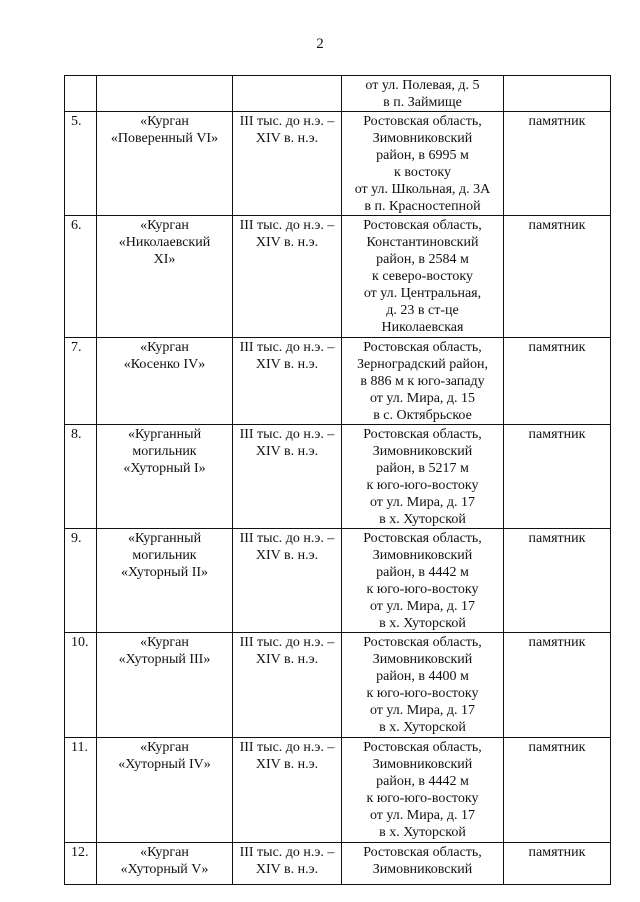 The width and height of the screenshot is (640, 902). What do you see at coordinates (76, 538) in the screenshot?
I see `number-text: 9.` at bounding box center [76, 538].